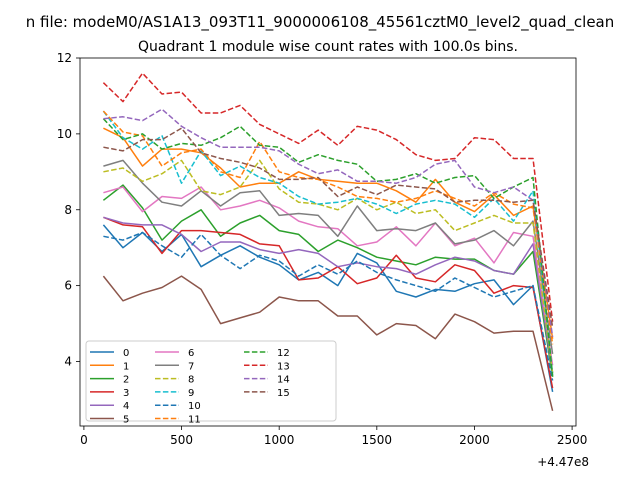  I want to click on y-tick-label: 10, so click(64, 134).